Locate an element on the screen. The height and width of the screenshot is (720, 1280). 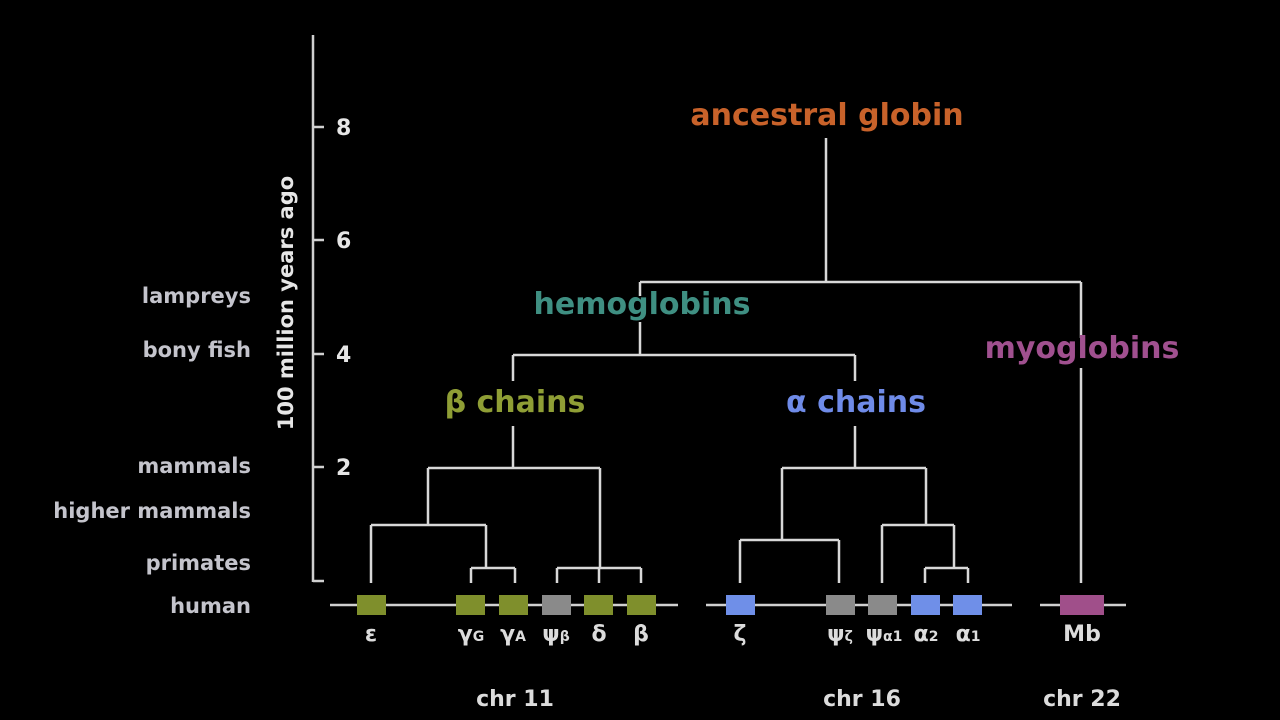
hemoglobins-label: hemoglobins is located at coordinates (642, 304).